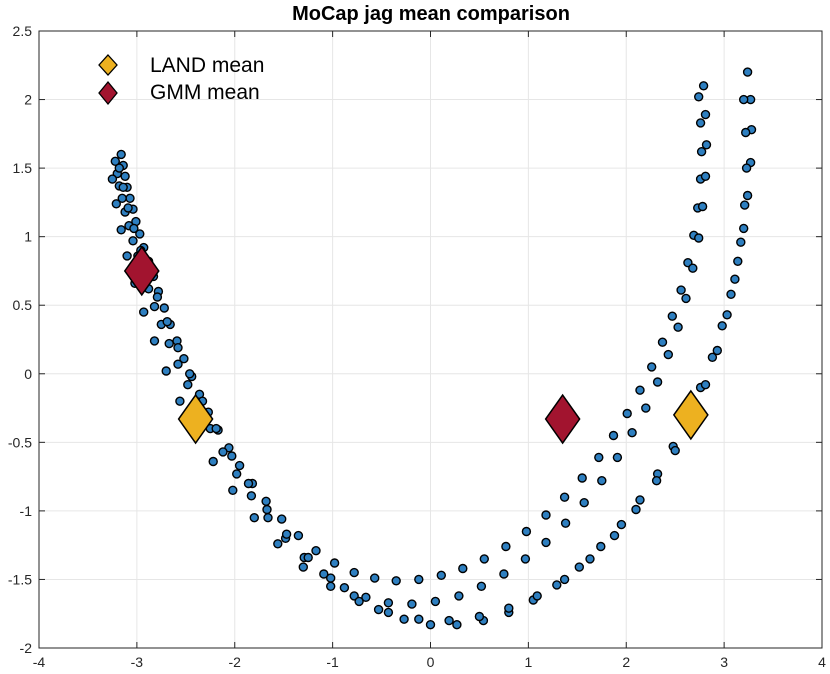  What do you see at coordinates (137, 662) in the screenshot?
I see `x-tick-label: -3` at bounding box center [137, 662].